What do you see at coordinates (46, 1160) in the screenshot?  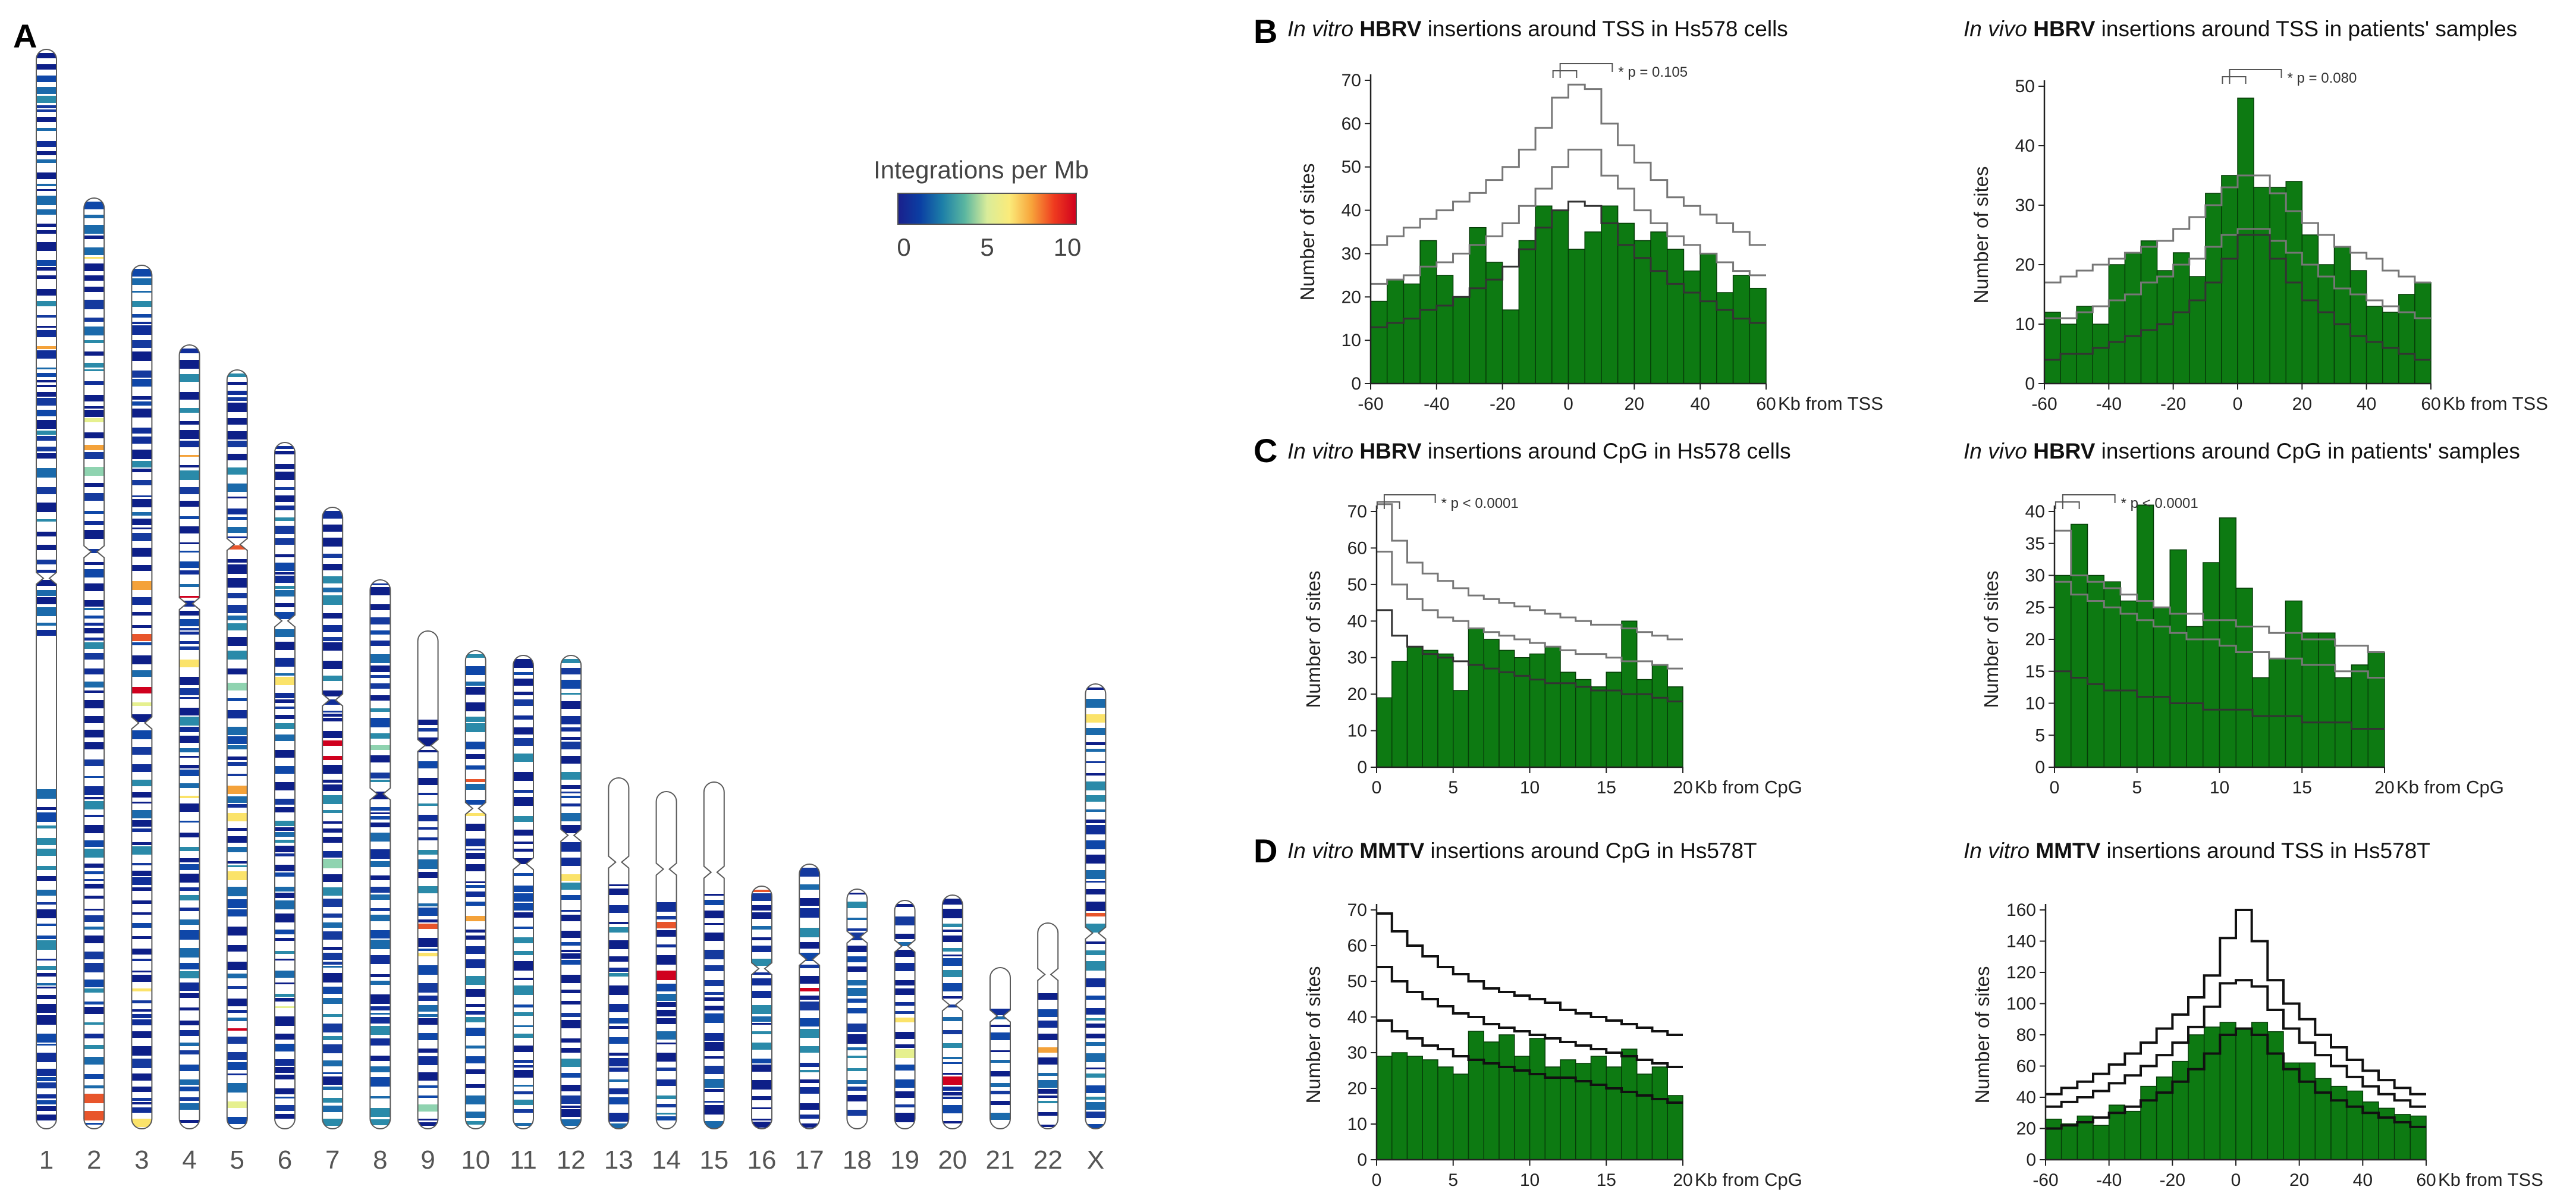 I see `chromosome-label: 1` at bounding box center [46, 1160].